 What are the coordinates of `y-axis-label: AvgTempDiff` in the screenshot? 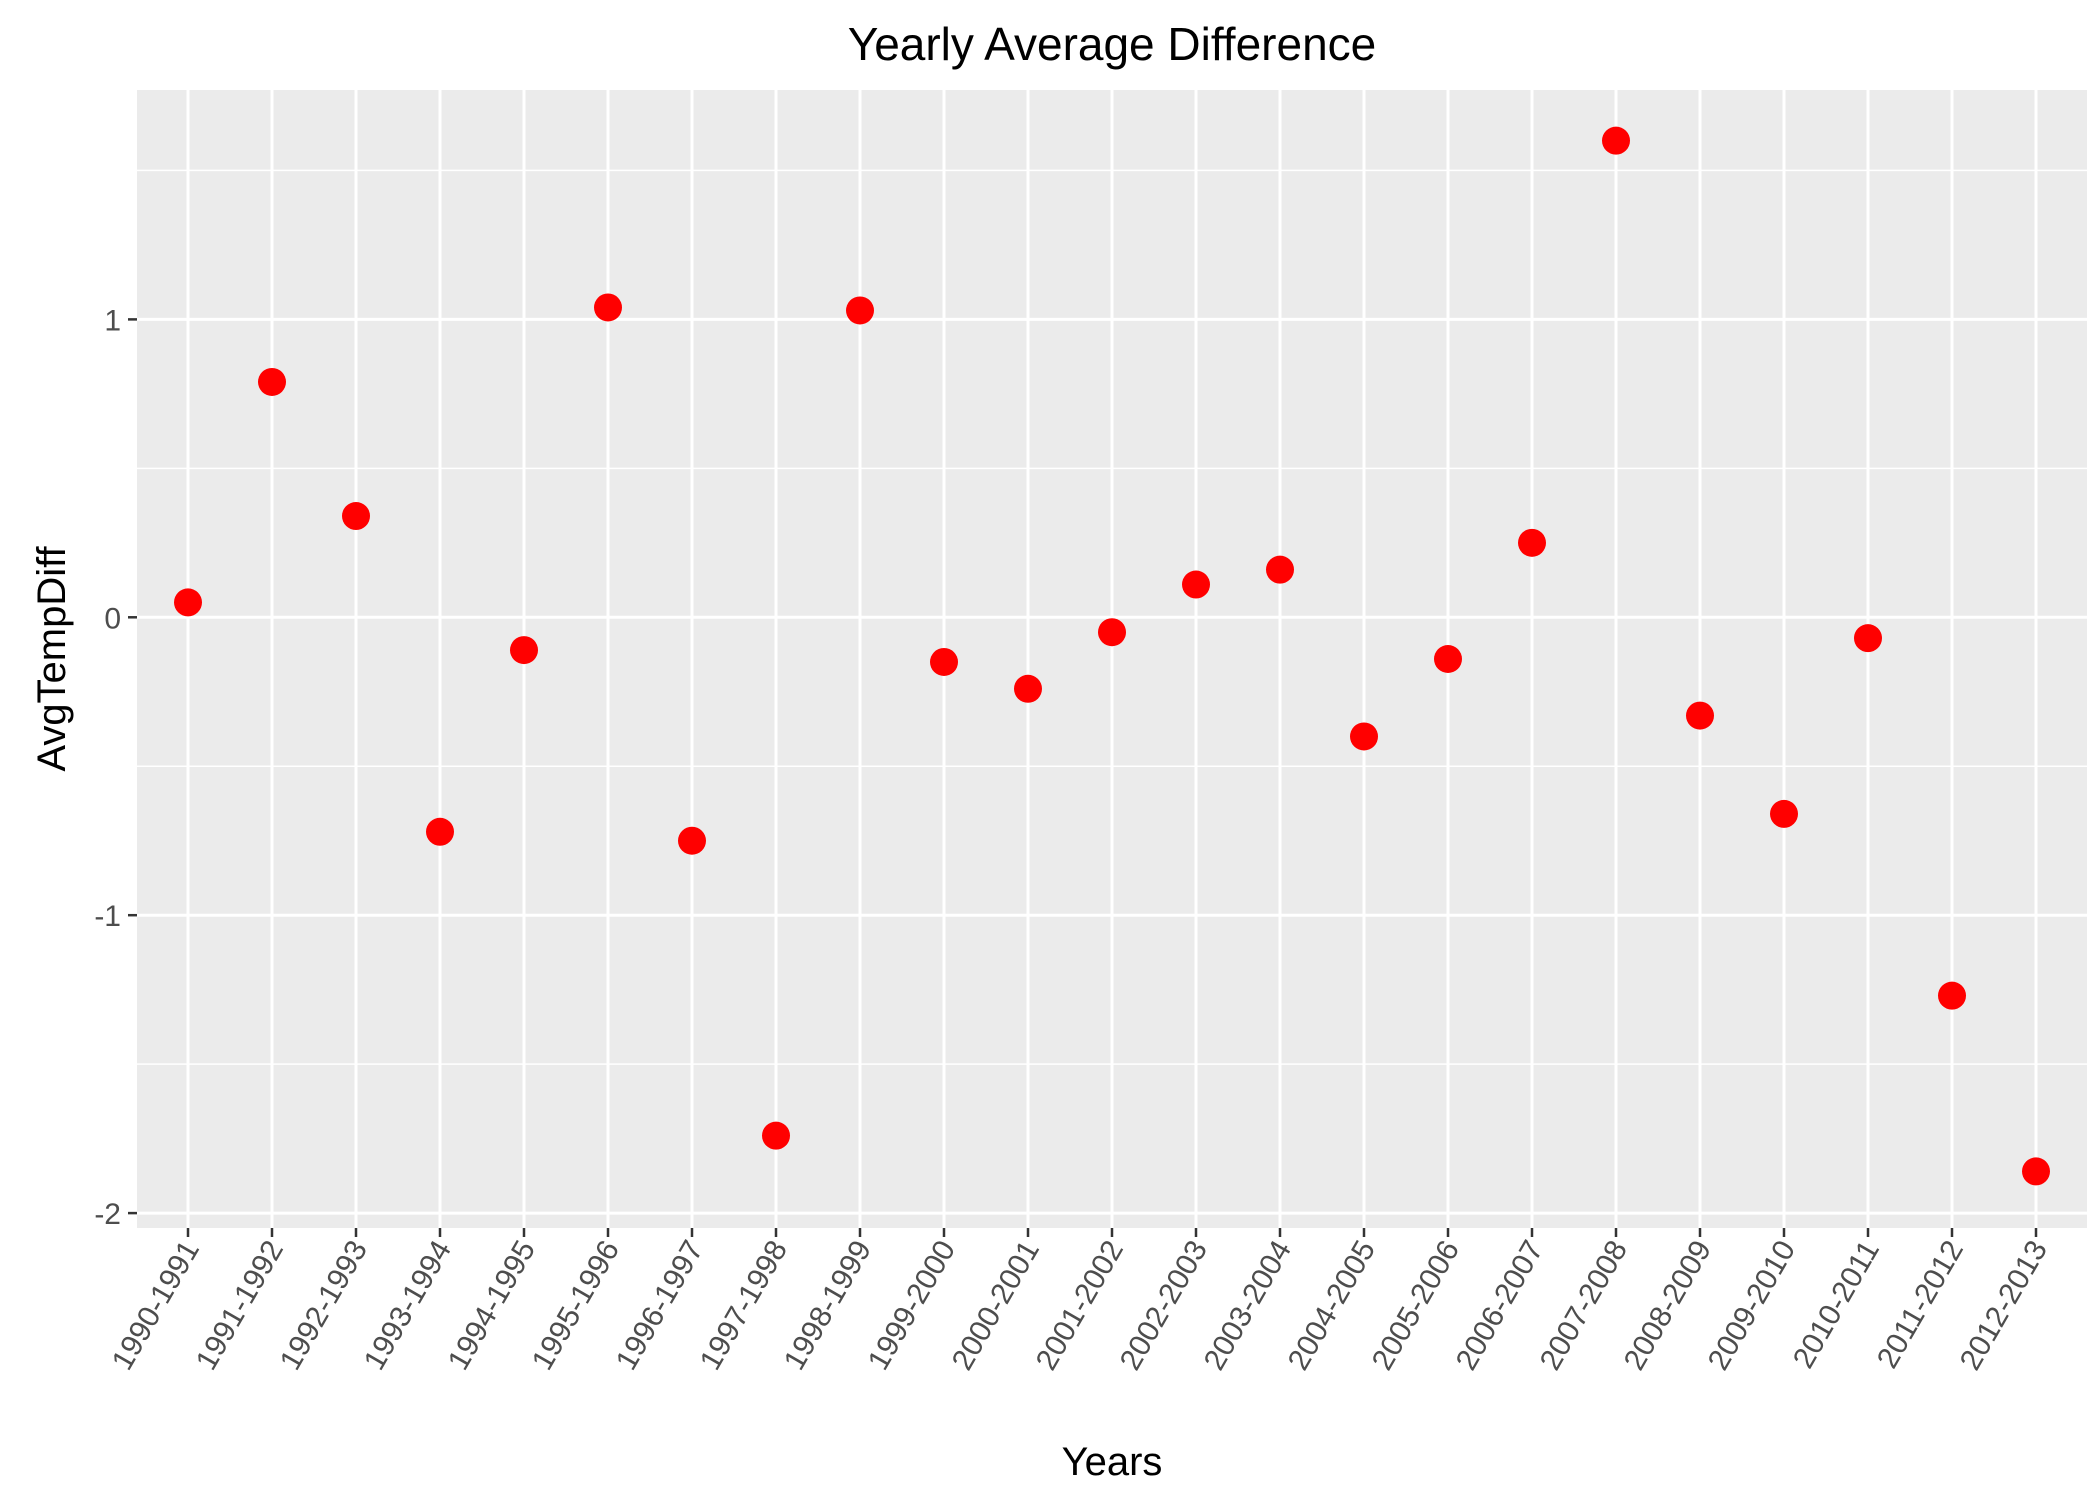 It's located at (52, 658).